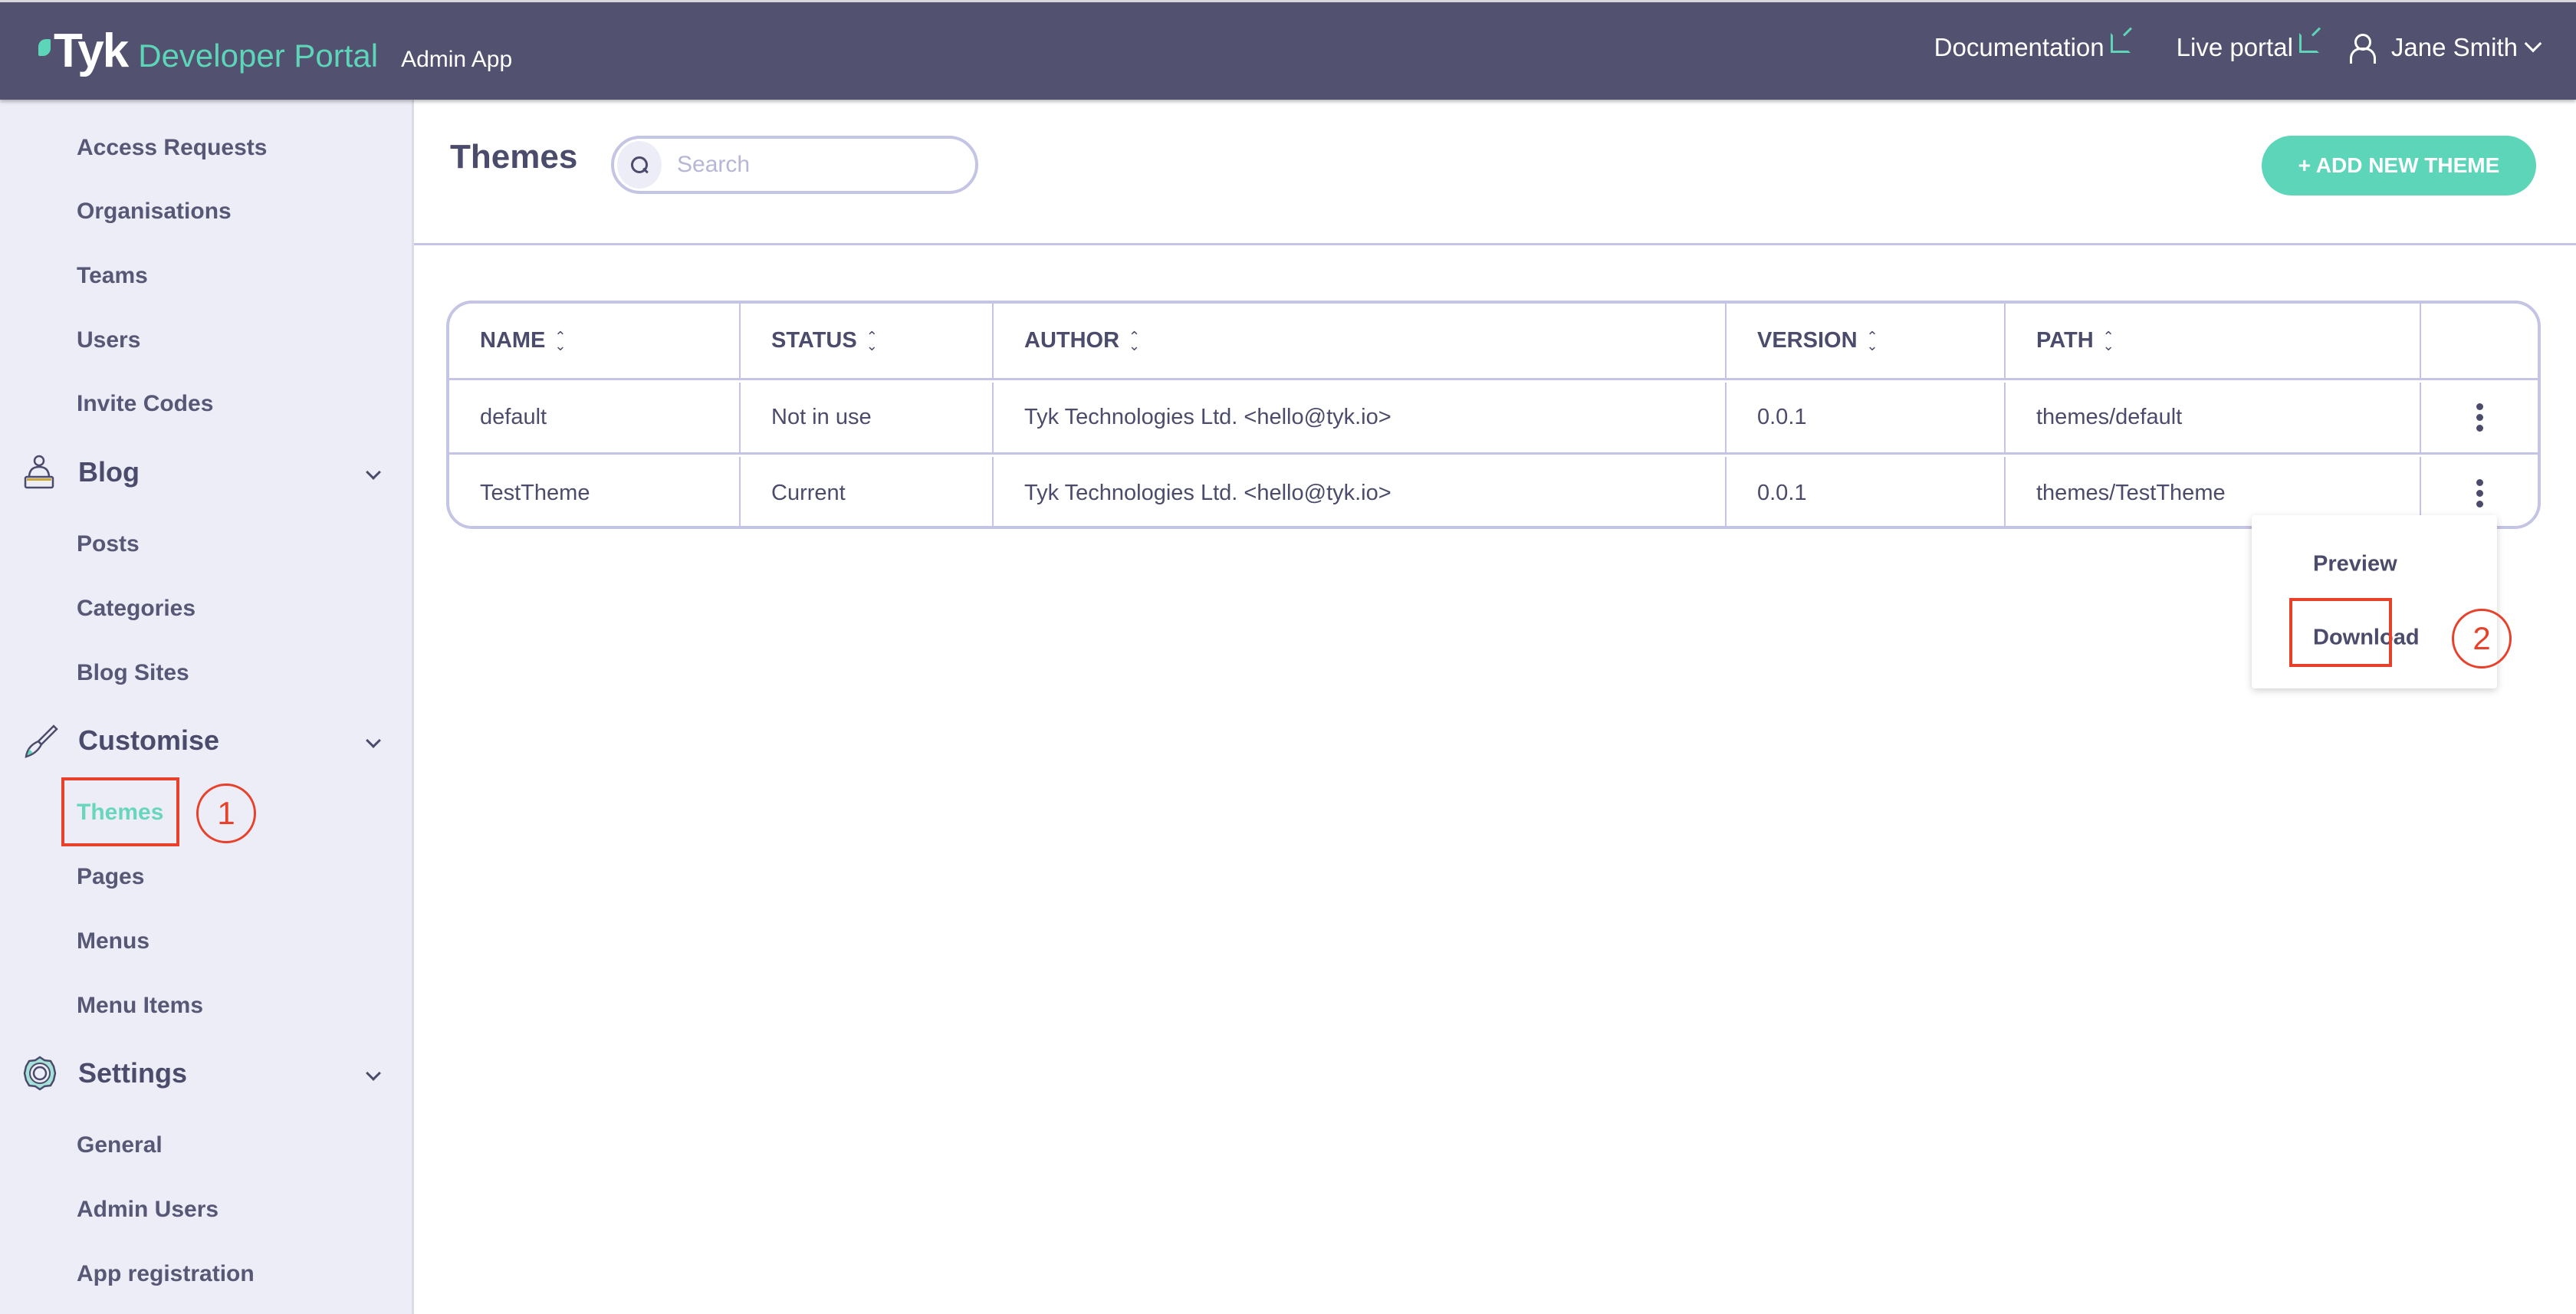 This screenshot has width=2576, height=1314. What do you see at coordinates (113, 941) in the screenshot?
I see `sidebar-item-menus: Menus` at bounding box center [113, 941].